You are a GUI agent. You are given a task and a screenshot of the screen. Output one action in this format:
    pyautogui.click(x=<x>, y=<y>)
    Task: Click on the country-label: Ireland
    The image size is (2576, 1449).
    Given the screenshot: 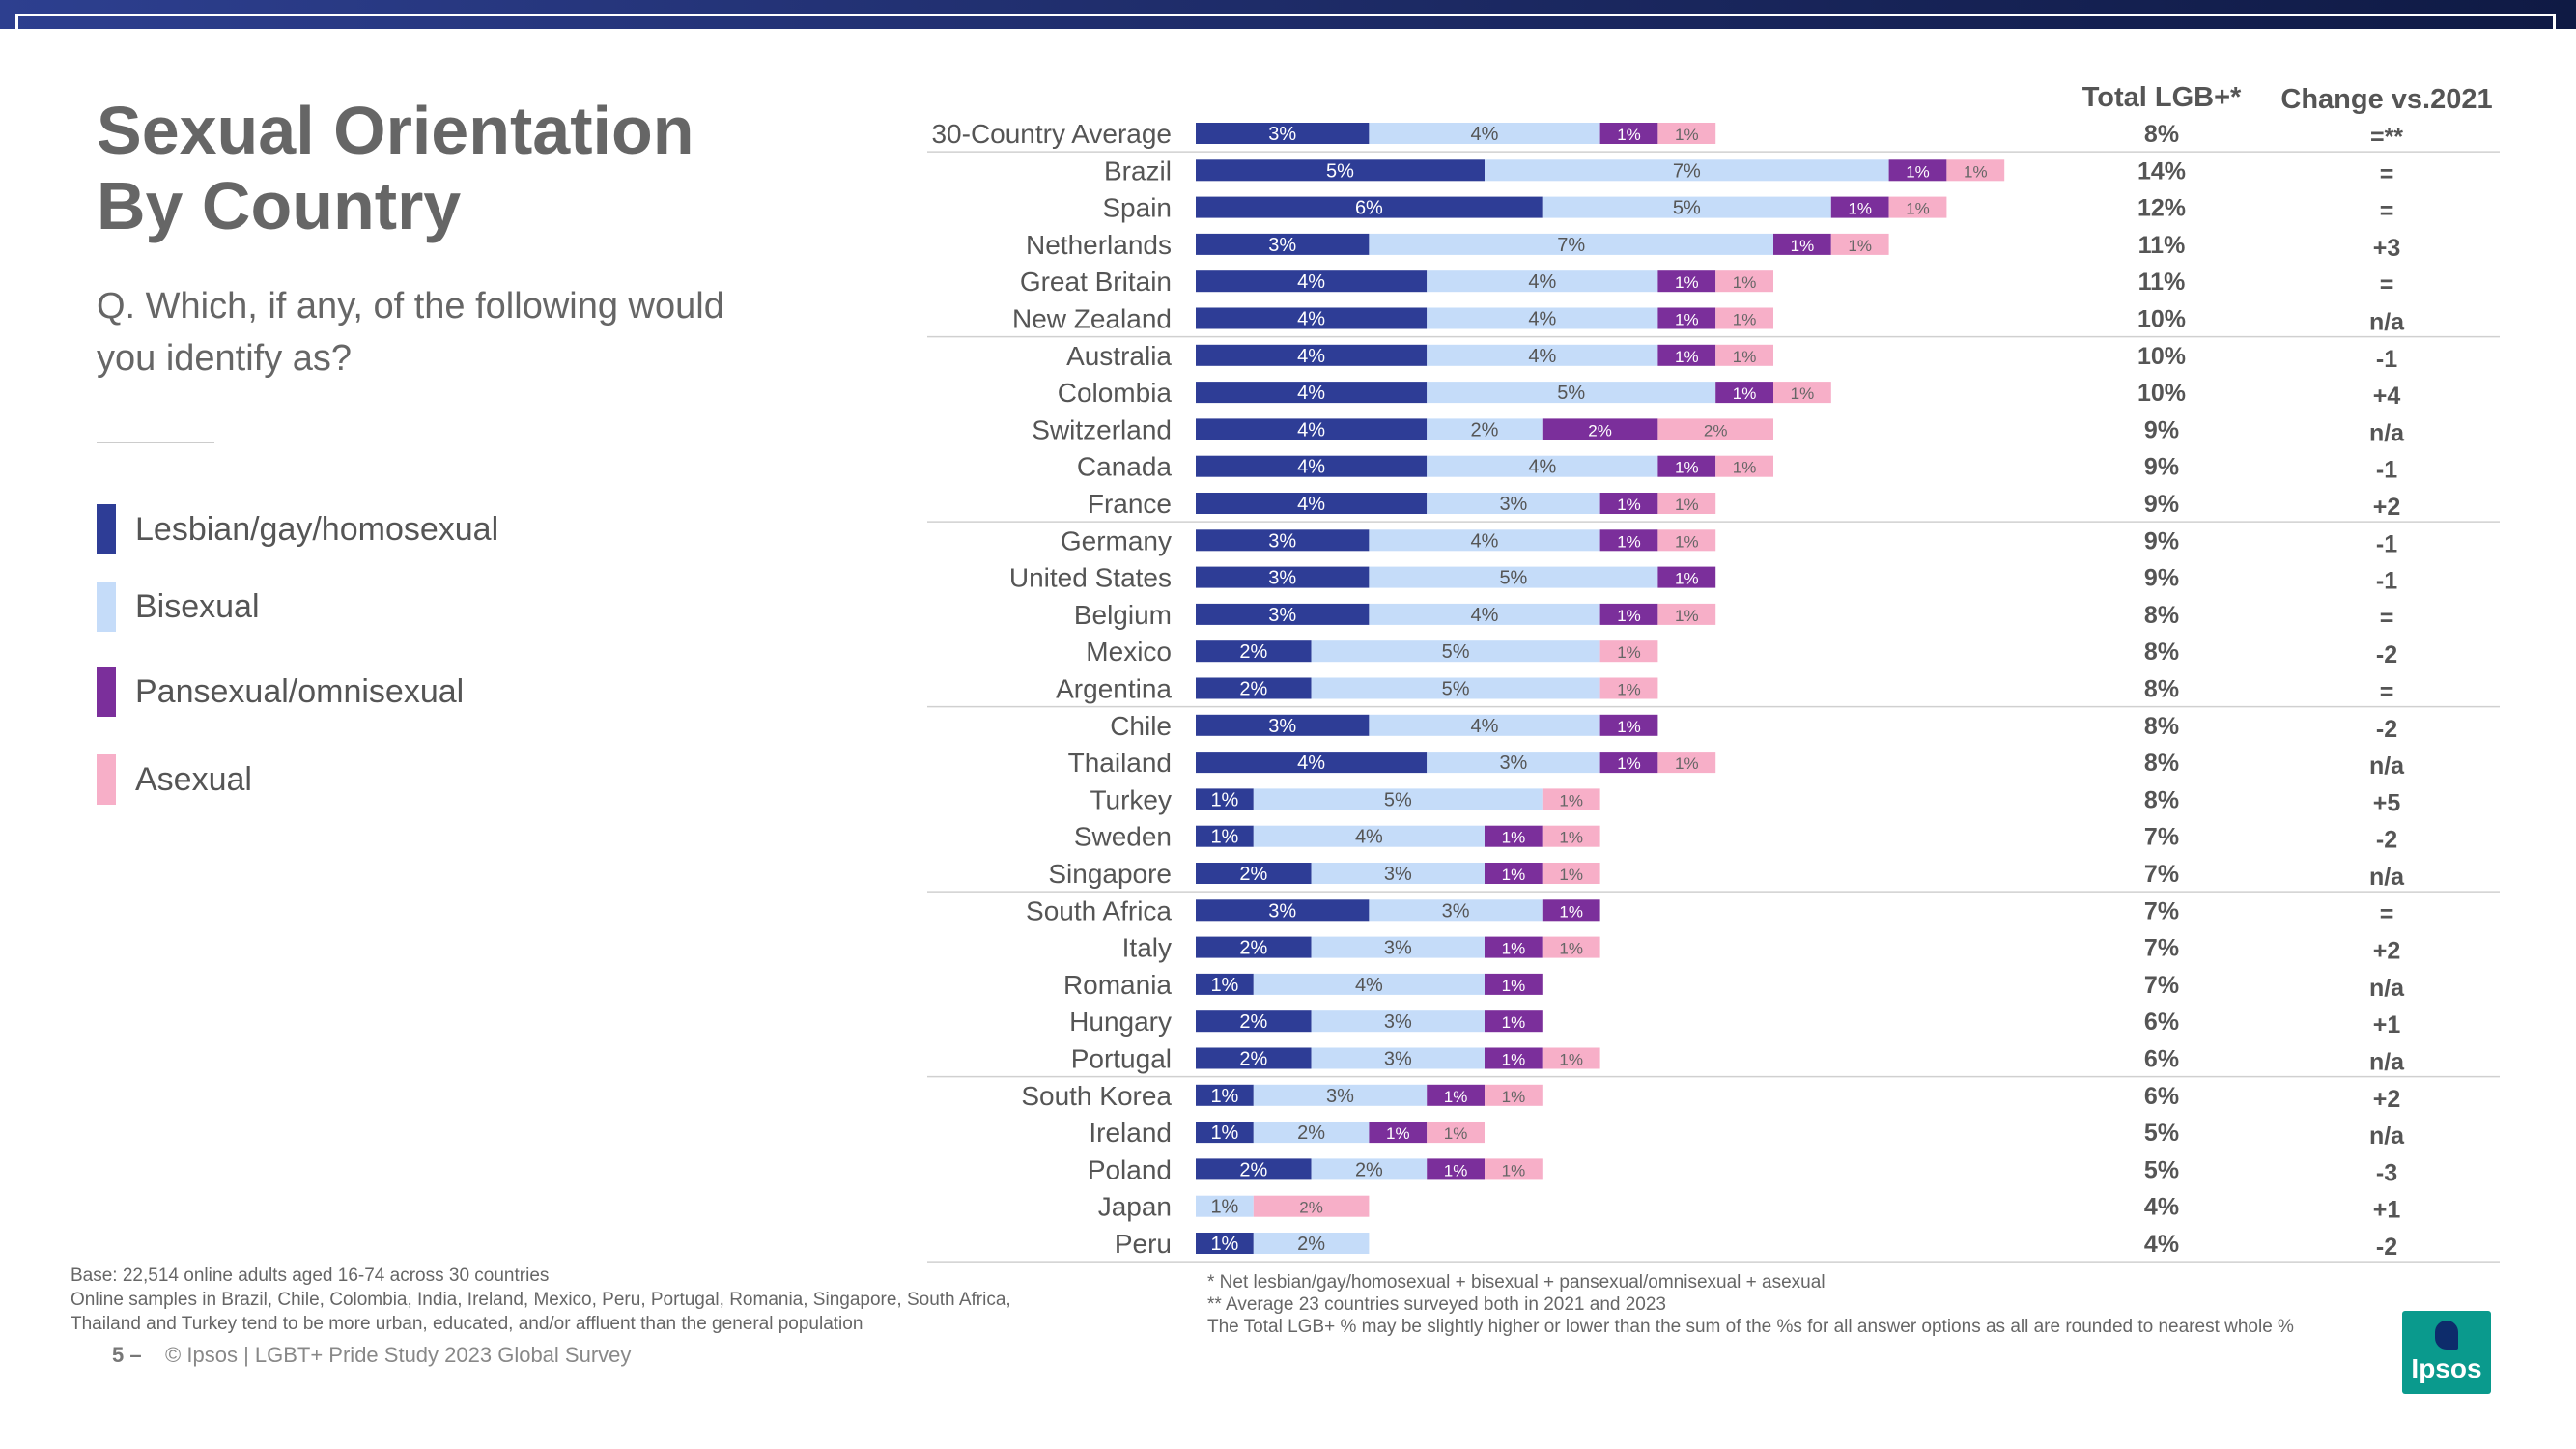 What is the action you would take?
    pyautogui.click(x=1130, y=1133)
    